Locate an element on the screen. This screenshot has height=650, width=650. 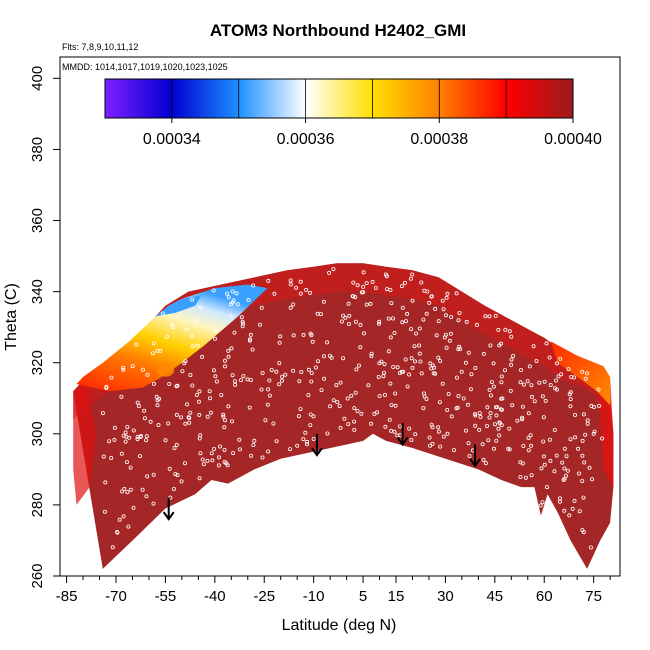
y-tick-label: 380 is located at coordinates (37, 149).